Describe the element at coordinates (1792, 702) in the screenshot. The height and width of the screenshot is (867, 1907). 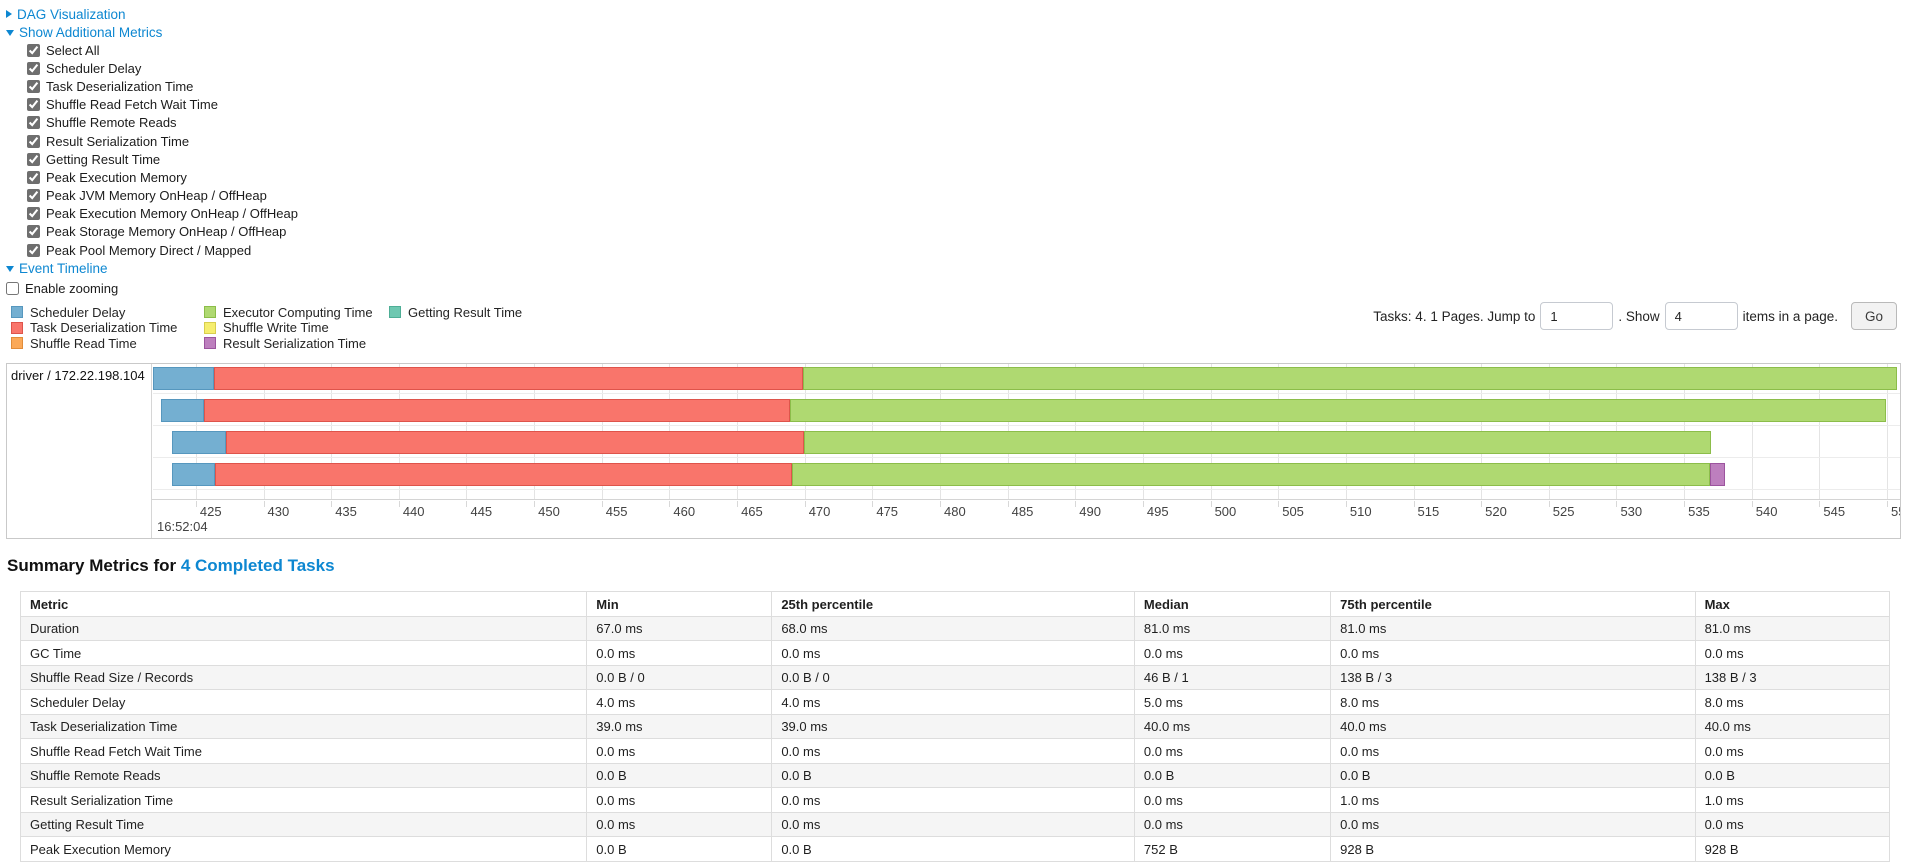
I see `metric-value-cell: 8.0 ms` at that location.